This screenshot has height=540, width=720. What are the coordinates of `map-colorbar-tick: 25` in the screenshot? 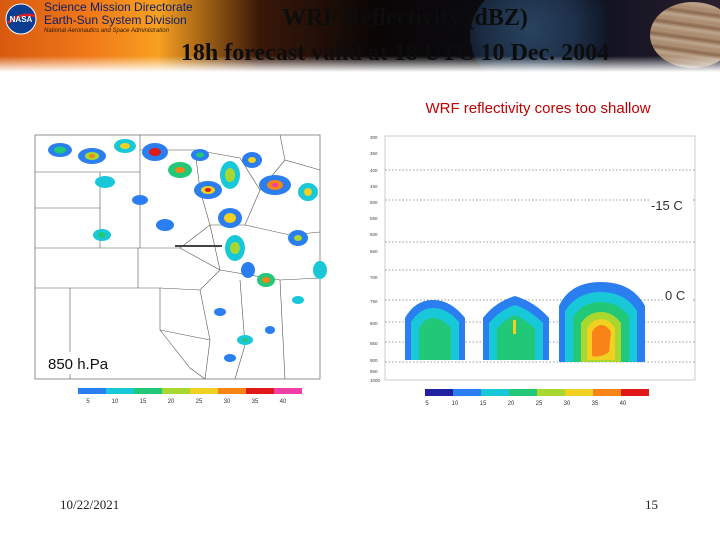 It's located at (199, 402).